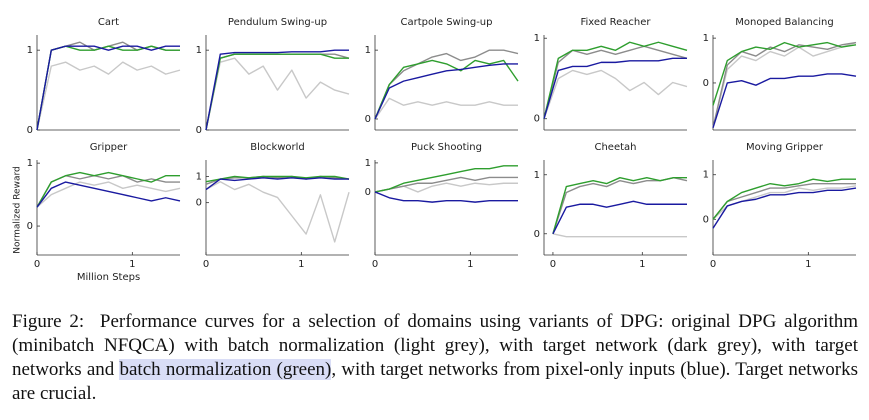  I want to click on chart-title: Moving Gripper, so click(785, 147).